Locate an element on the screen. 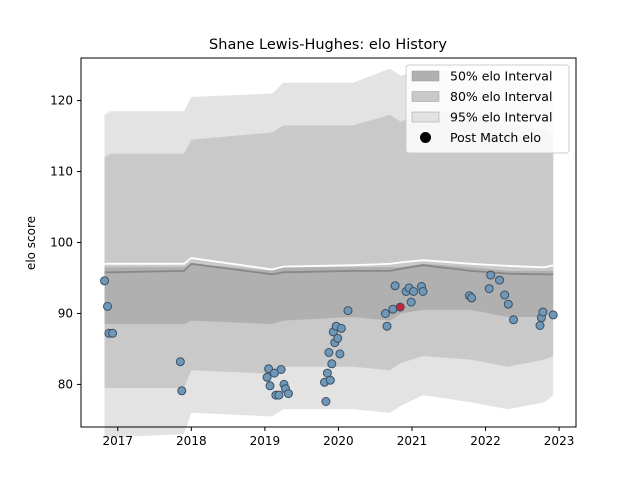 This screenshot has width=640, height=480. y-tick-label: 110 is located at coordinates (61, 172).